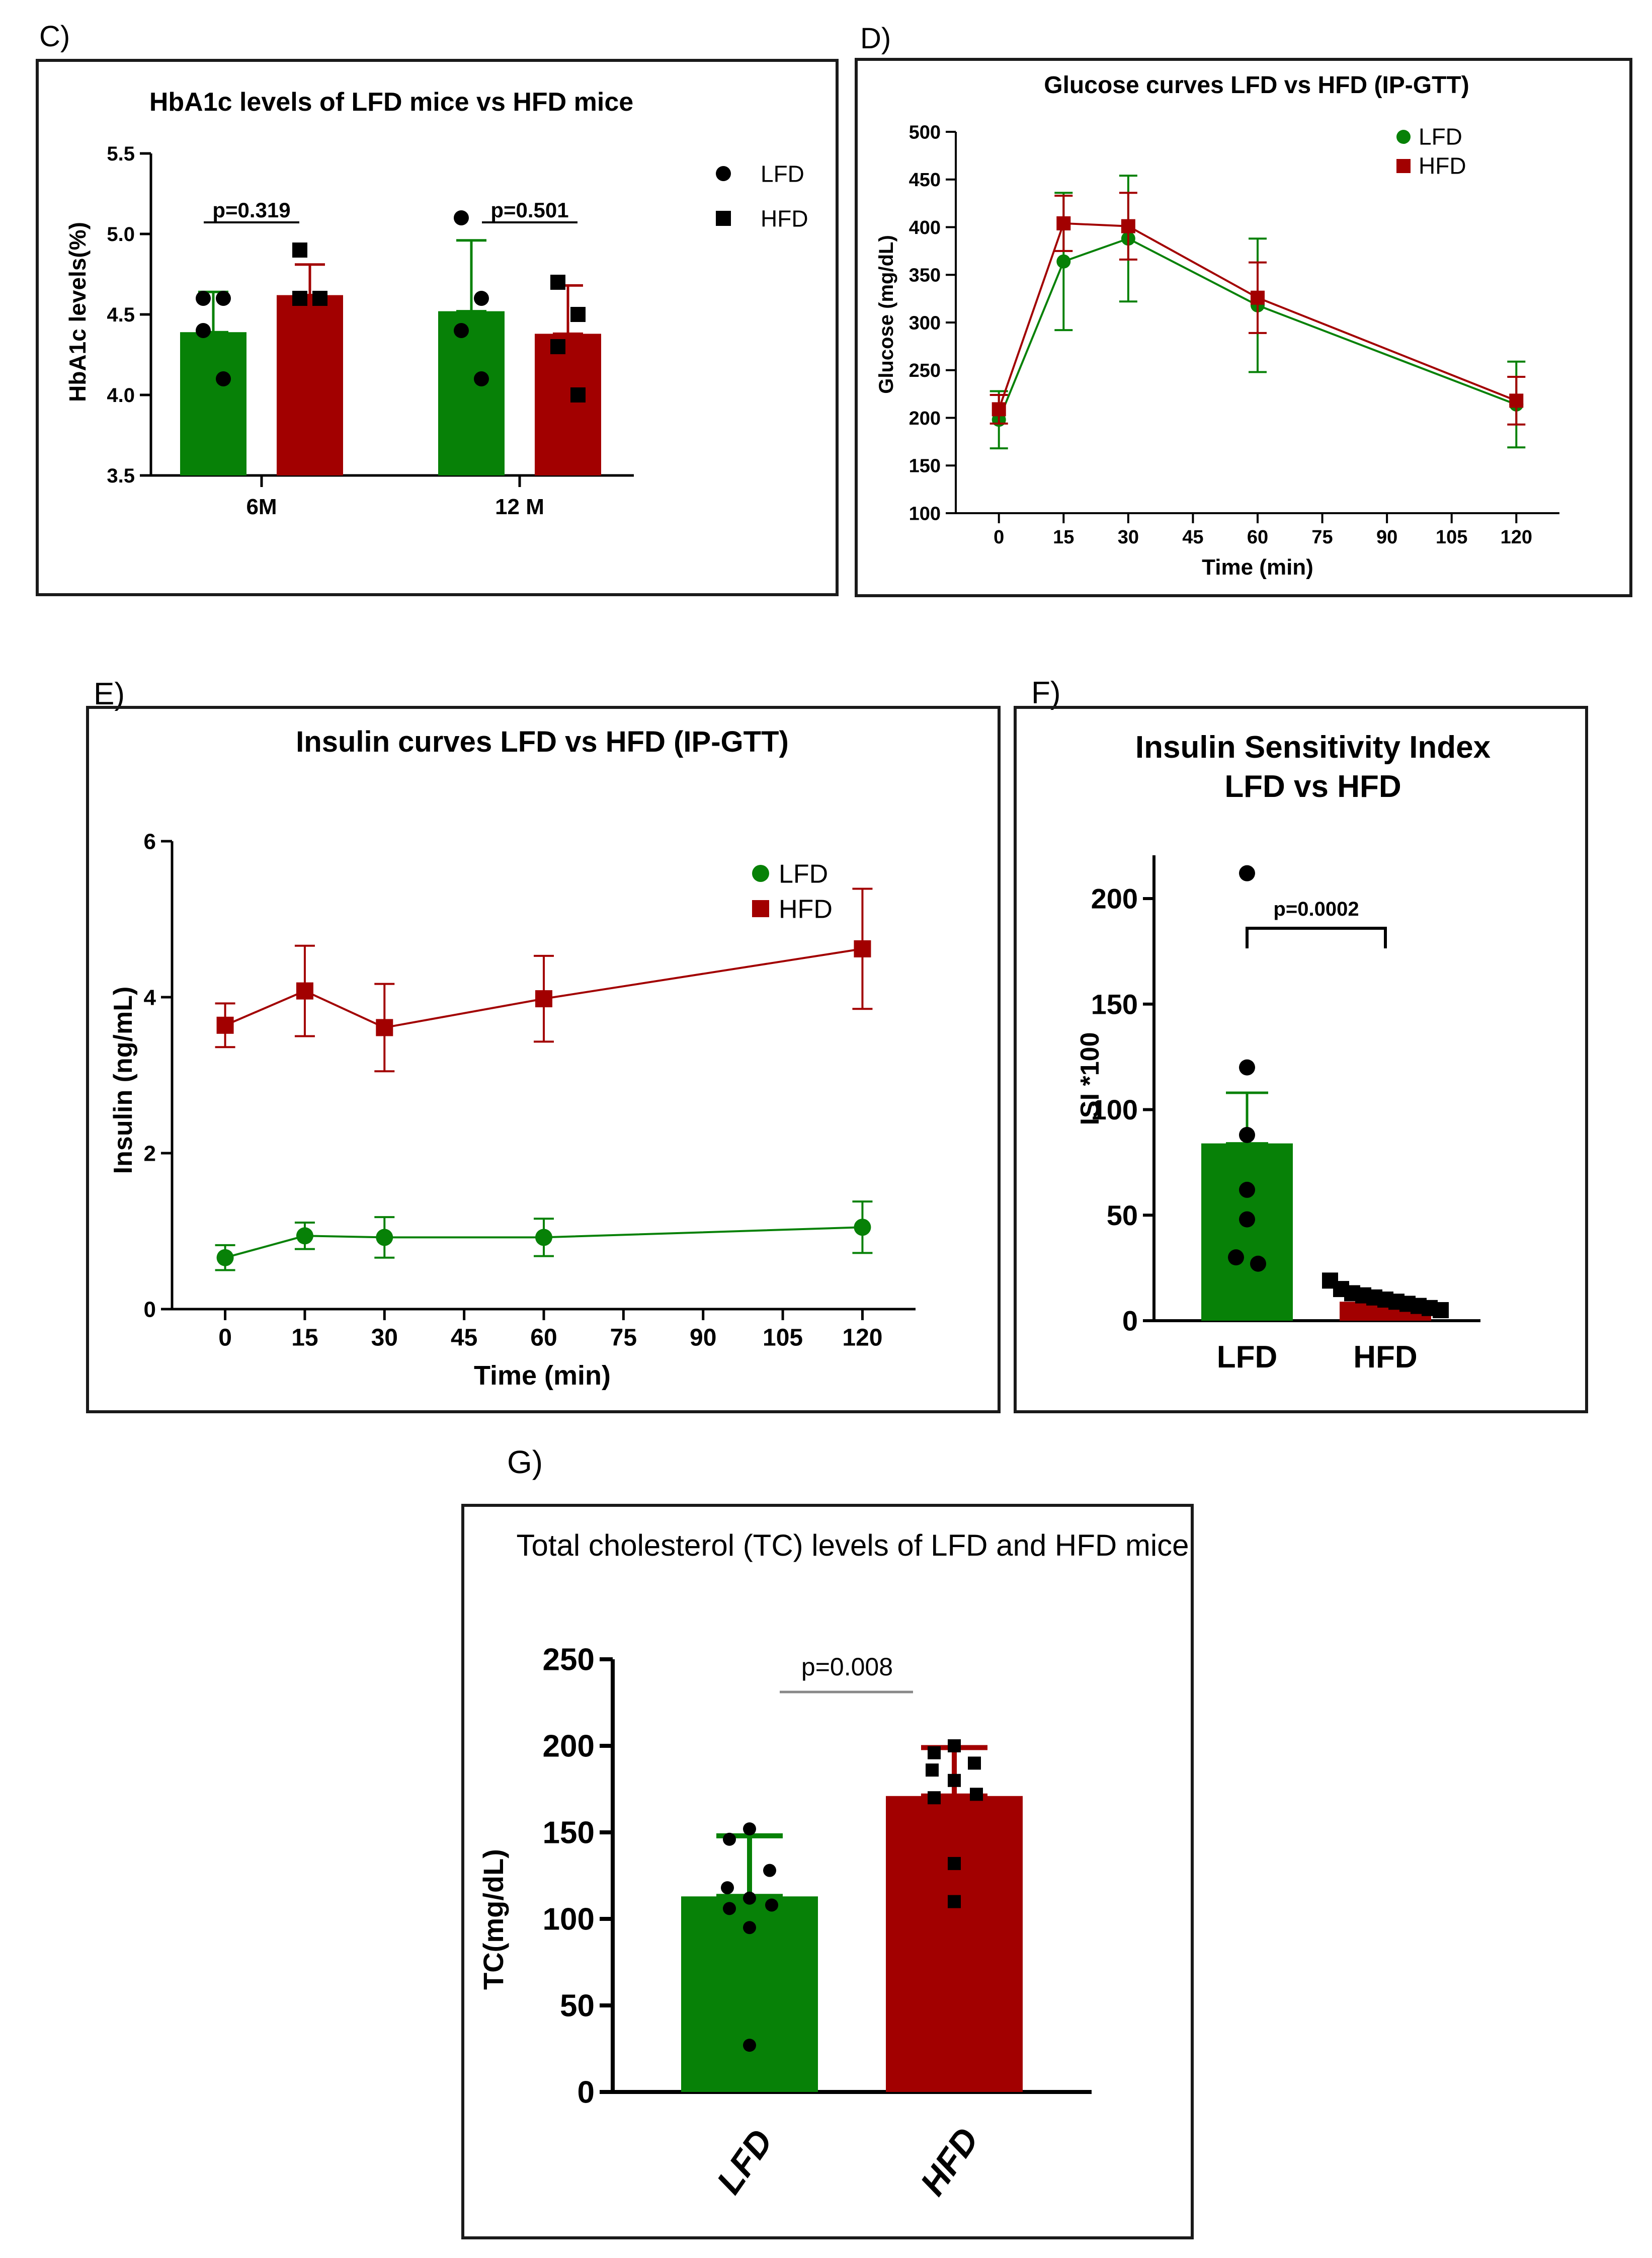 The height and width of the screenshot is (2258, 1652). Describe the element at coordinates (806, 909) in the screenshot. I see `chart-e-legend-label: HFD` at that location.